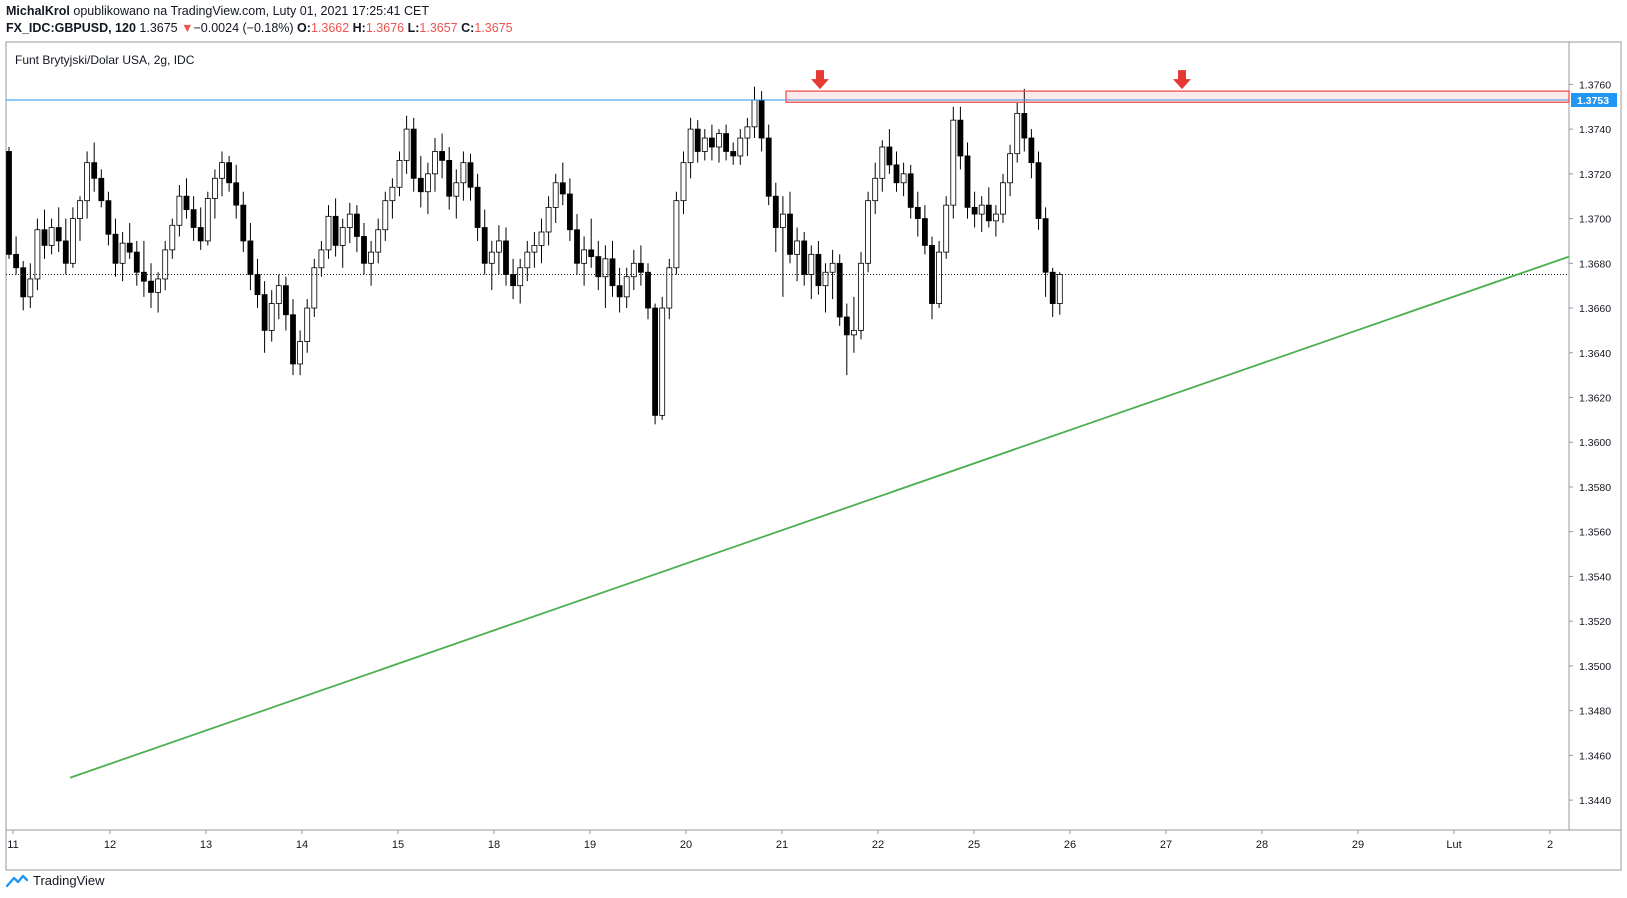 The width and height of the screenshot is (1627, 898). I want to click on footer-brand: TradingView, so click(55, 880).